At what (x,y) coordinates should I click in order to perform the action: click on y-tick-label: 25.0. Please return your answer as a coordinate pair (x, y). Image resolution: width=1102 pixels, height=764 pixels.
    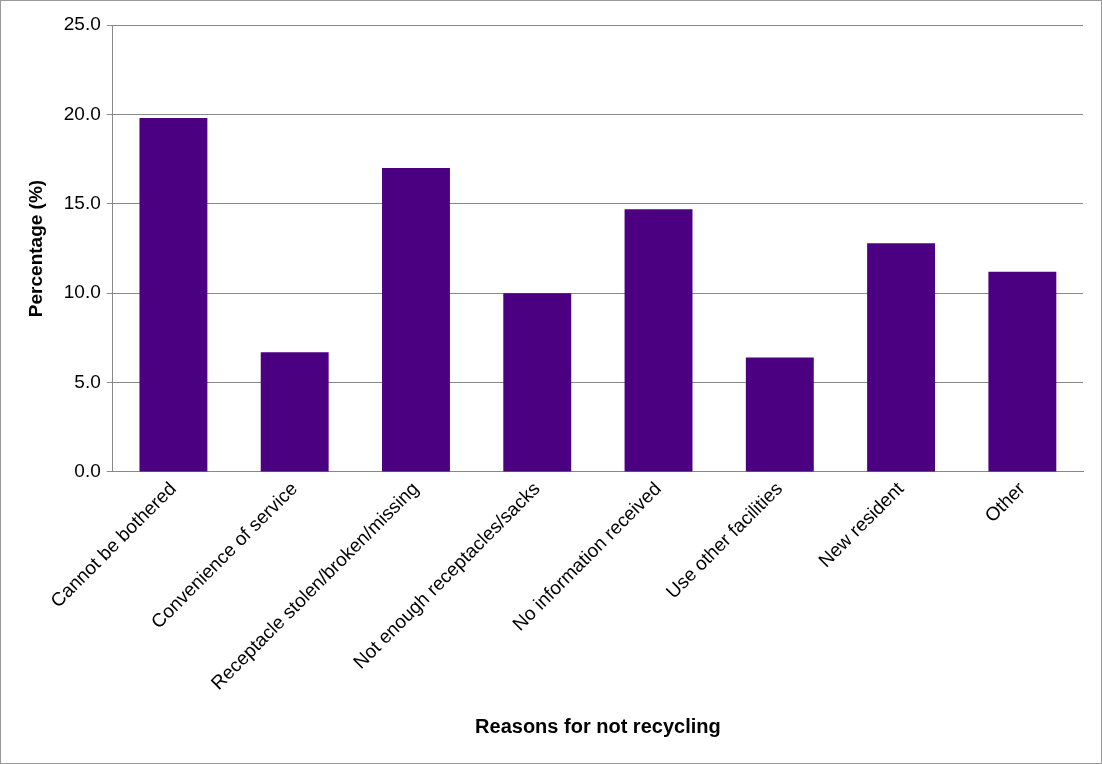
    Looking at the image, I should click on (82, 24).